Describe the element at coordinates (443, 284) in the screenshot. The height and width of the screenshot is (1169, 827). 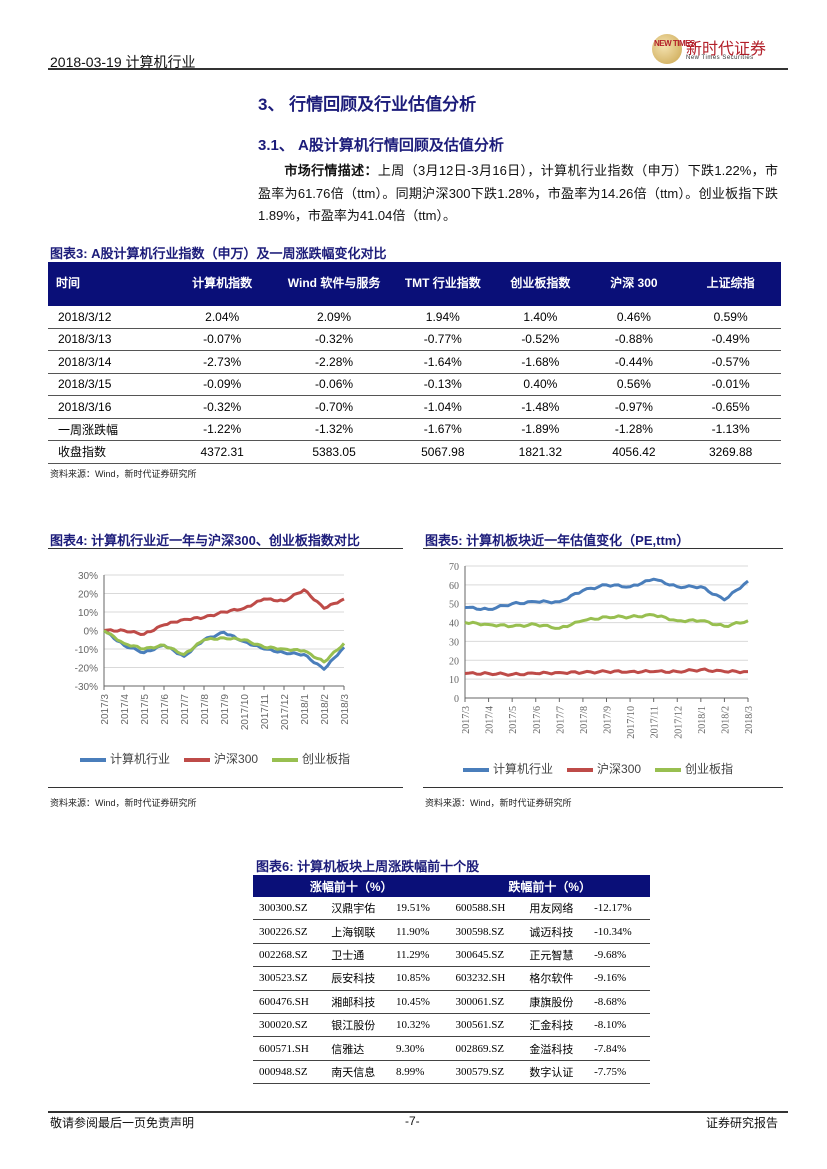
I see `table3-header-cell: TMT 行业指数` at that location.